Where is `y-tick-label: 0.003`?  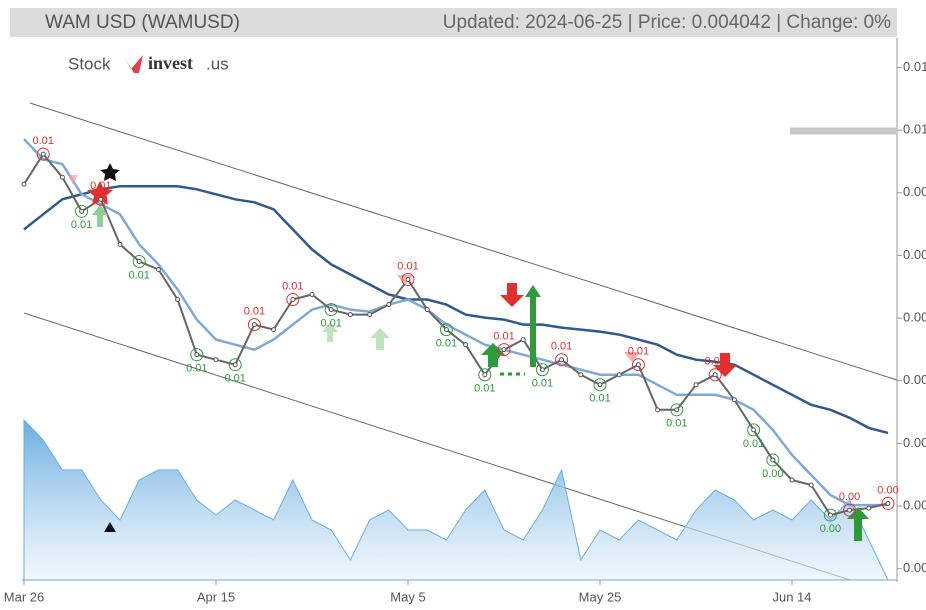 y-tick-label: 0.003 is located at coordinates (914, 567).